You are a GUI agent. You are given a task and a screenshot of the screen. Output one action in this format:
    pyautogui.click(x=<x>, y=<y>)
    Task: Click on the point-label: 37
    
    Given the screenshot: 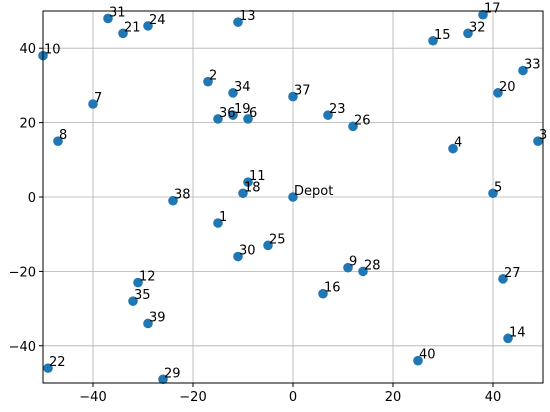 What is the action you would take?
    pyautogui.click(x=302, y=91)
    